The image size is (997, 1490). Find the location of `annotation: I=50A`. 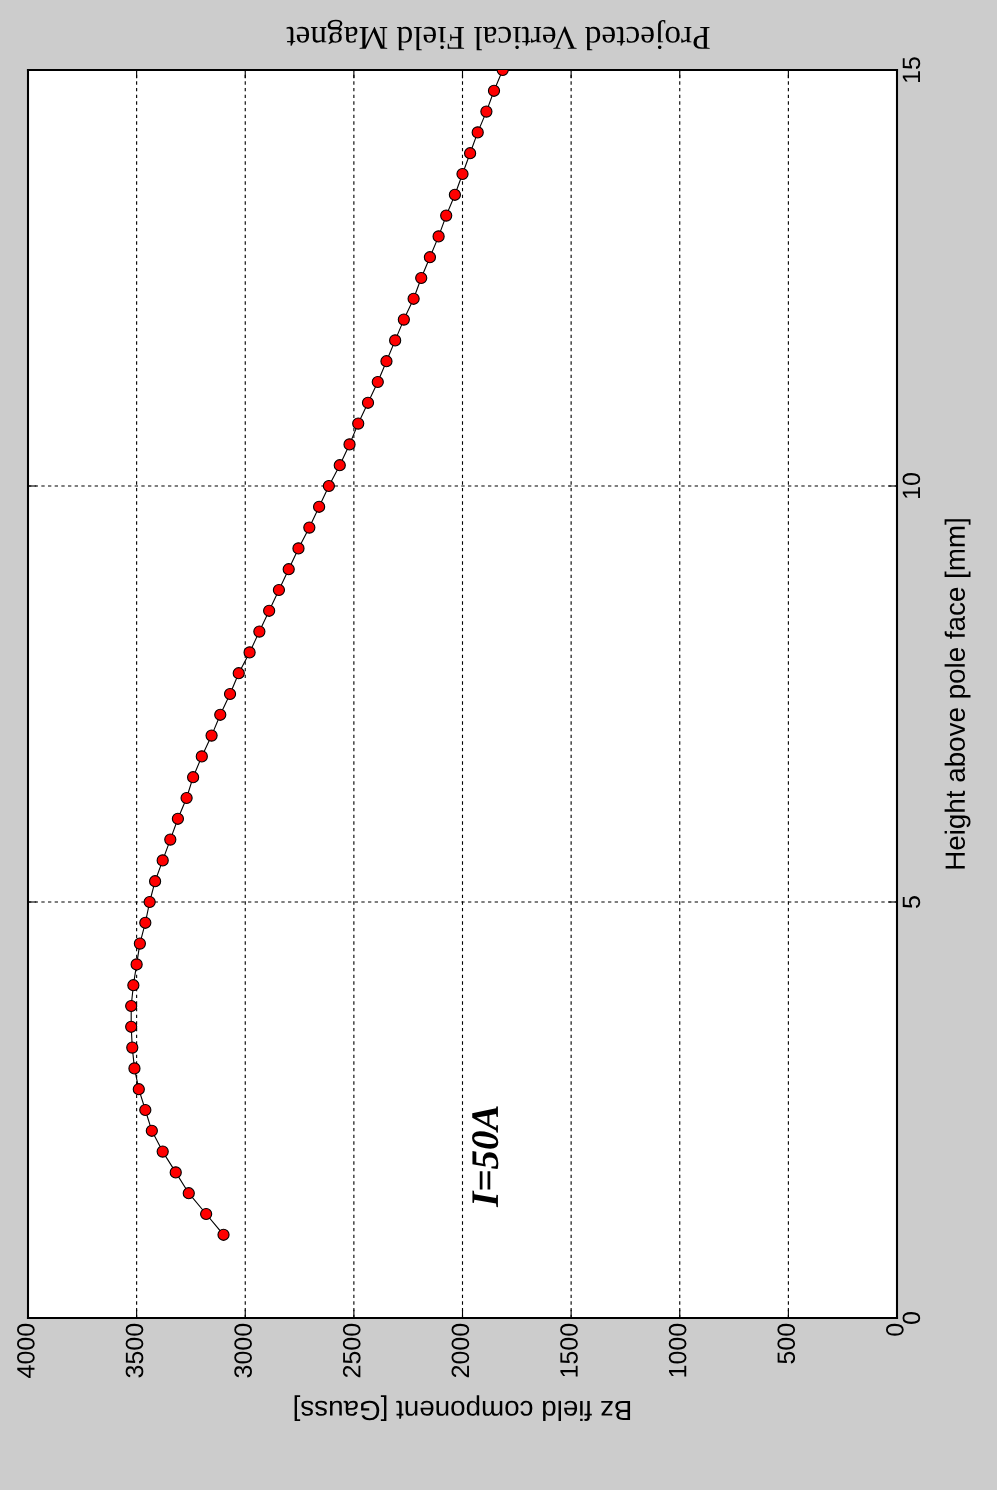

annotation: I=50A is located at coordinates (485, 1157).